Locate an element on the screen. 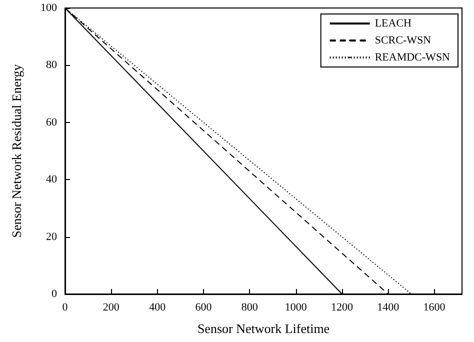  y-axis-title: Sensor Network Residual Energy is located at coordinates (16, 151).